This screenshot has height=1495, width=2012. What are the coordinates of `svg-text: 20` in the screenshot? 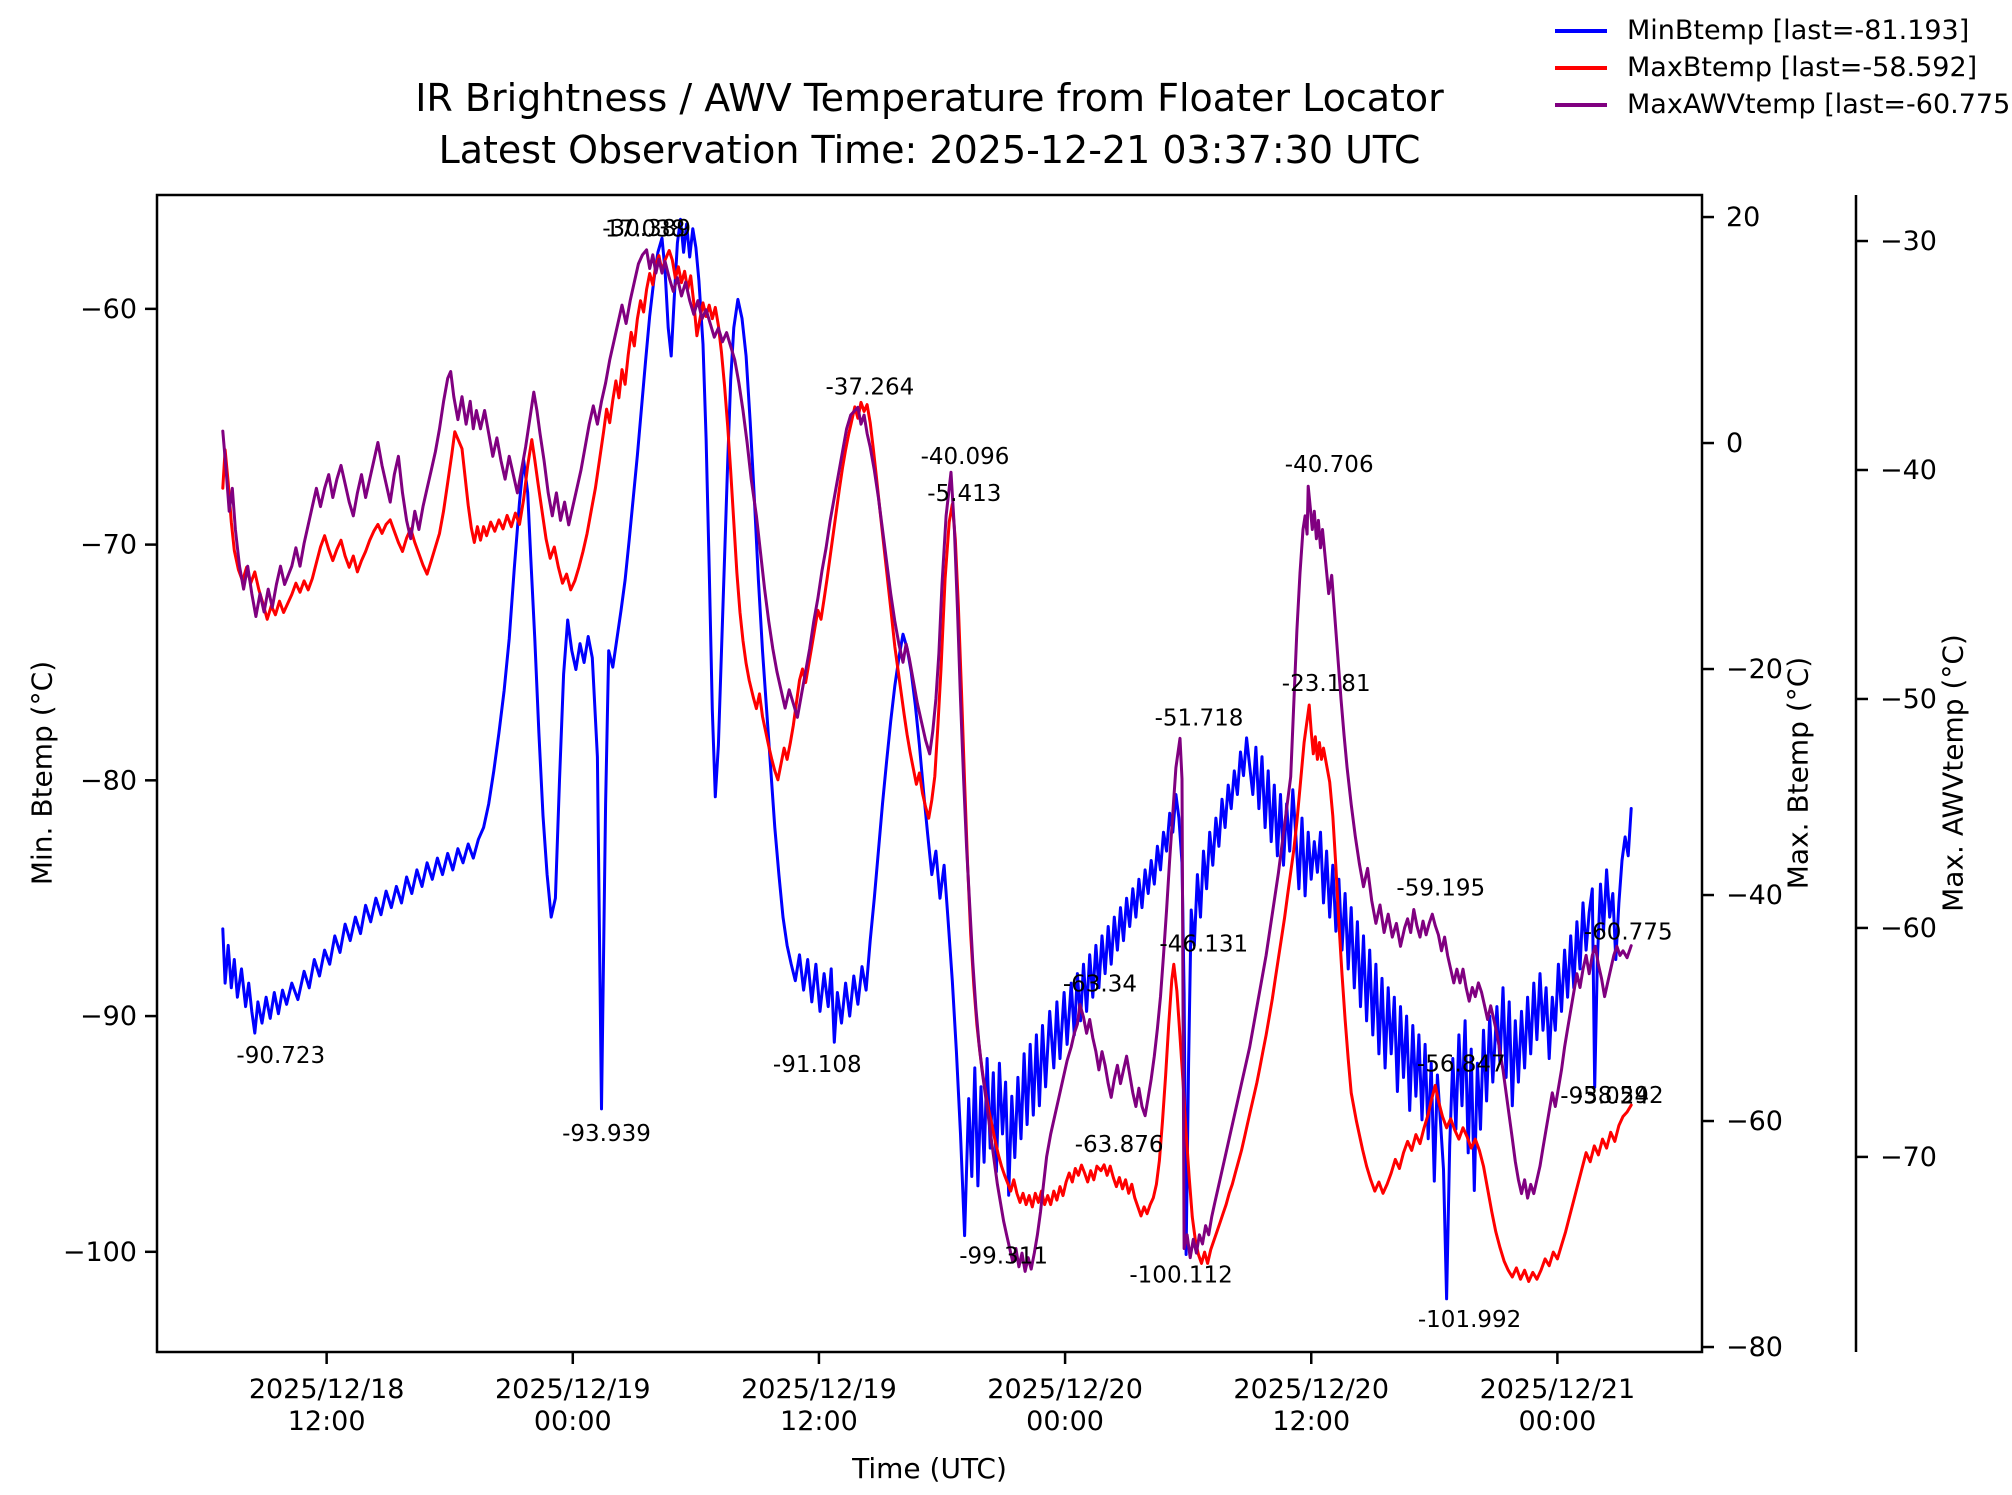 It's located at (1743, 217).